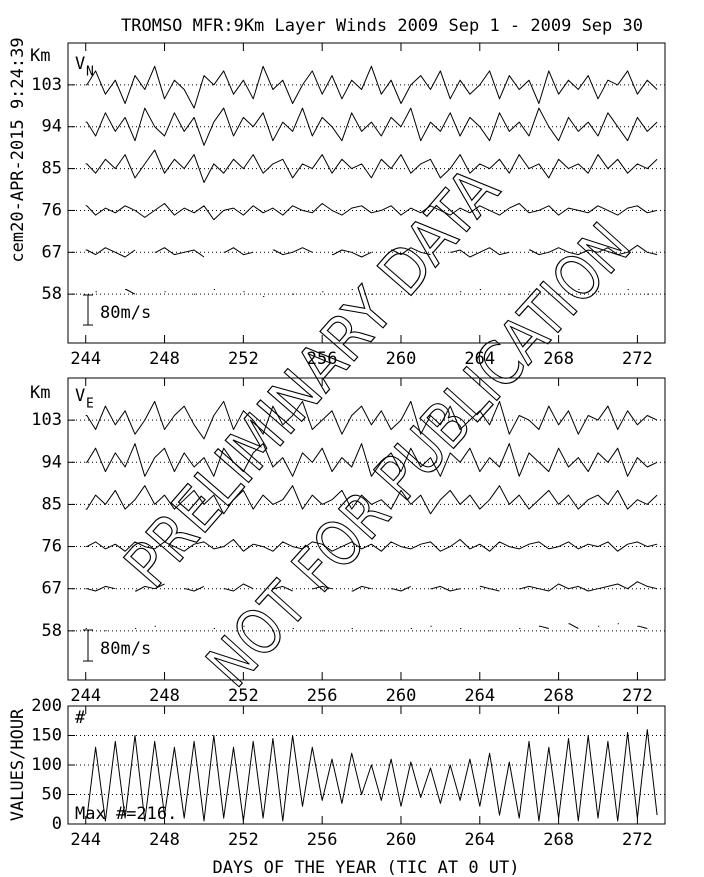 The width and height of the screenshot is (704, 877). What do you see at coordinates (46, 736) in the screenshot?
I see `y-tick-label: 150` at bounding box center [46, 736].